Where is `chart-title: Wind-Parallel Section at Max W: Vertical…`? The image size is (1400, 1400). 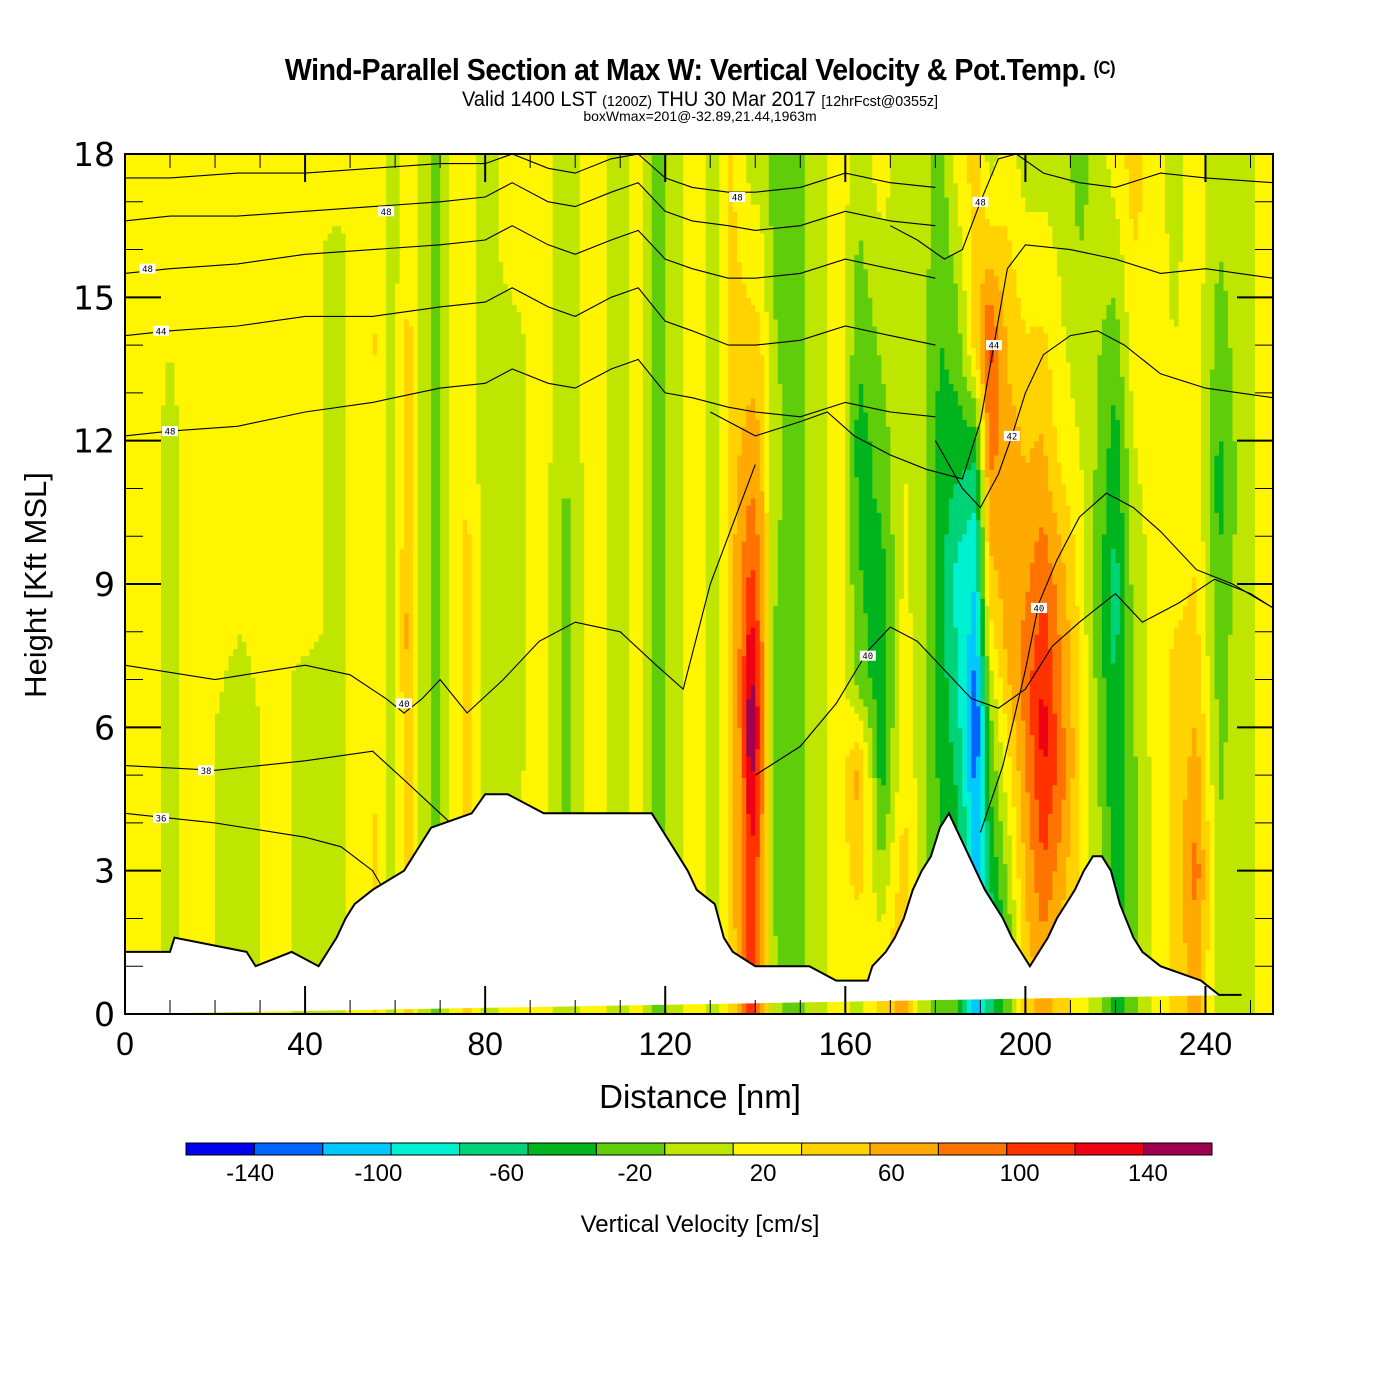
chart-title: Wind-Parallel Section at Max W: Vertical… is located at coordinates (700, 70).